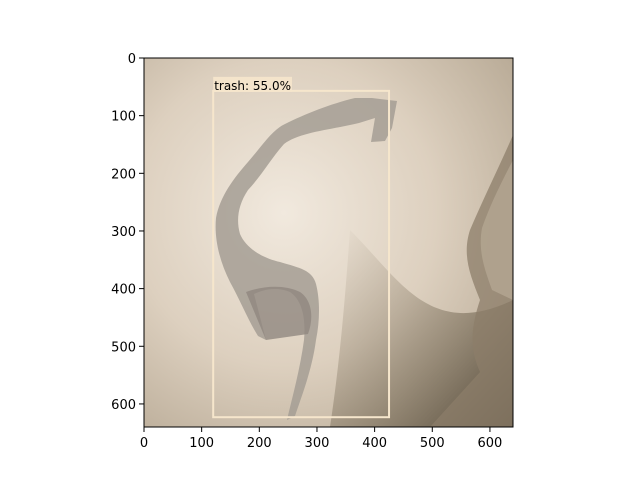 This screenshot has width=640, height=480. I want to click on x-tick-label: 500, so click(432, 443).